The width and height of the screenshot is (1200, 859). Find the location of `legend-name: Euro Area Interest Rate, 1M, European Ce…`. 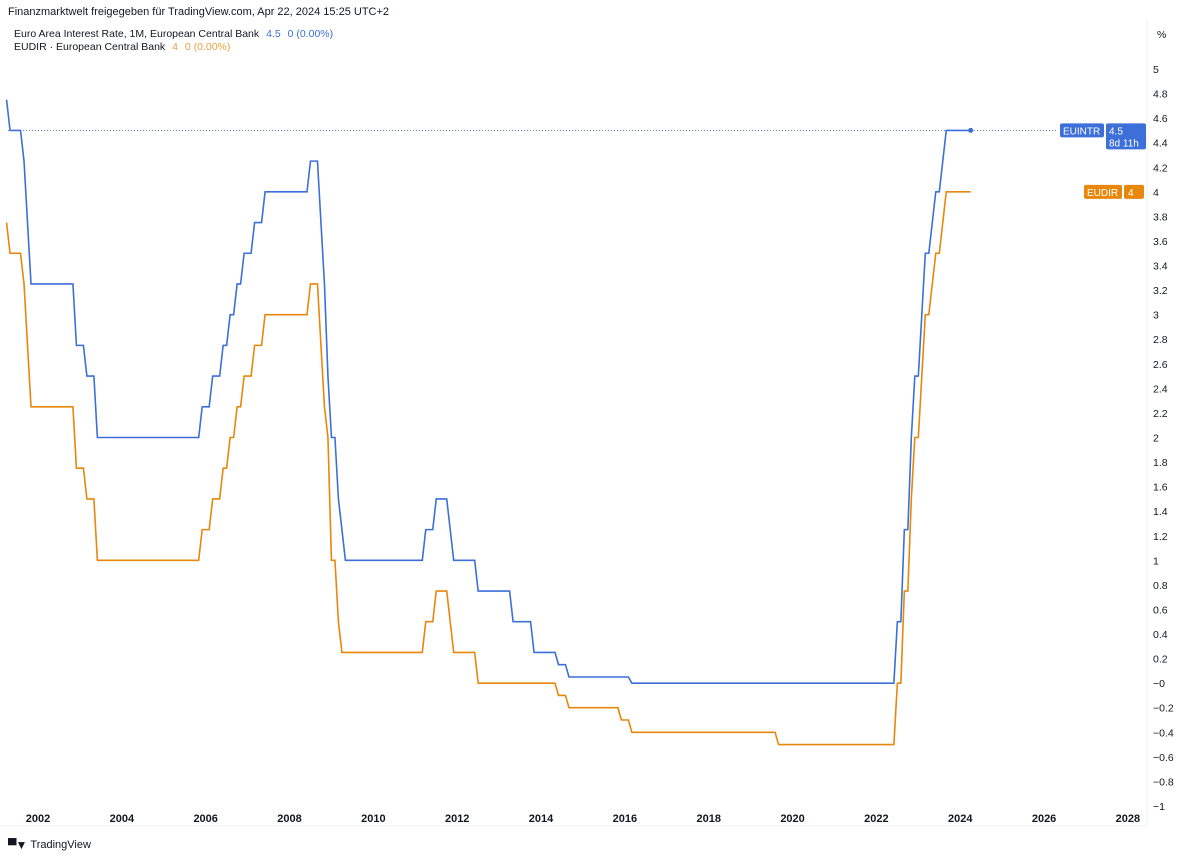

legend-name: Euro Area Interest Rate, 1M, European Ce… is located at coordinates (137, 34).